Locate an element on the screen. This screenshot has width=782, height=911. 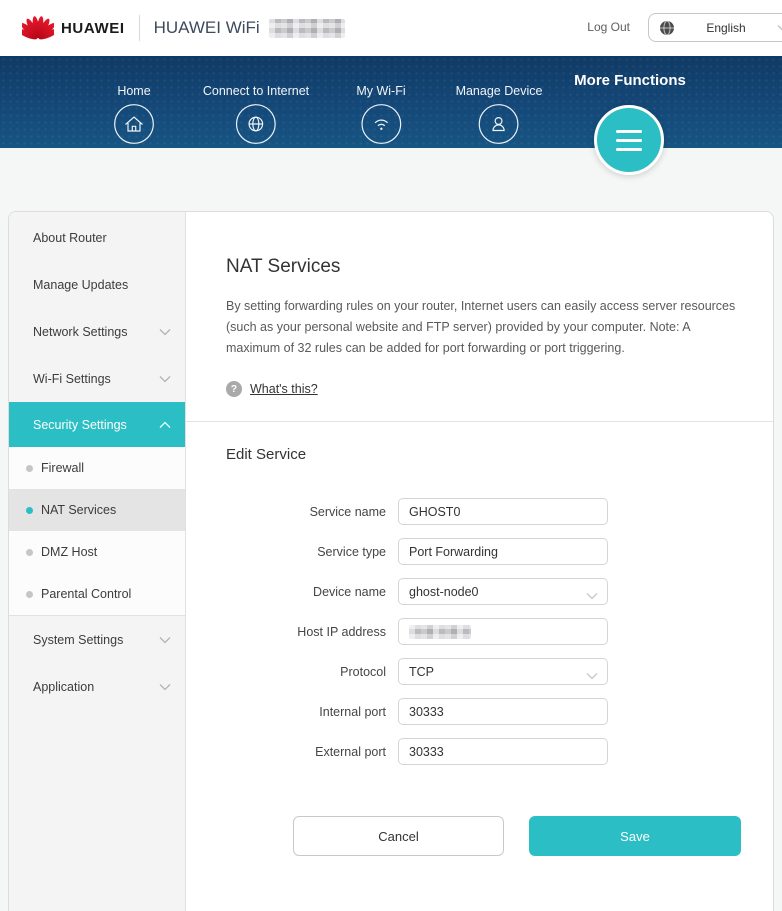
form-buttons: Cancel Save is located at coordinates (533, 836).